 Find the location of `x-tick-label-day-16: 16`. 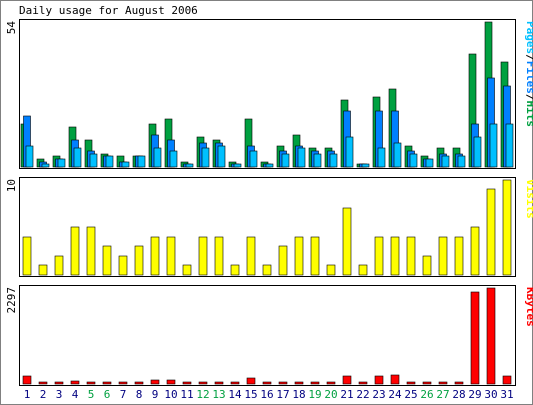

x-tick-label-day-16: 16 is located at coordinates (266, 394).